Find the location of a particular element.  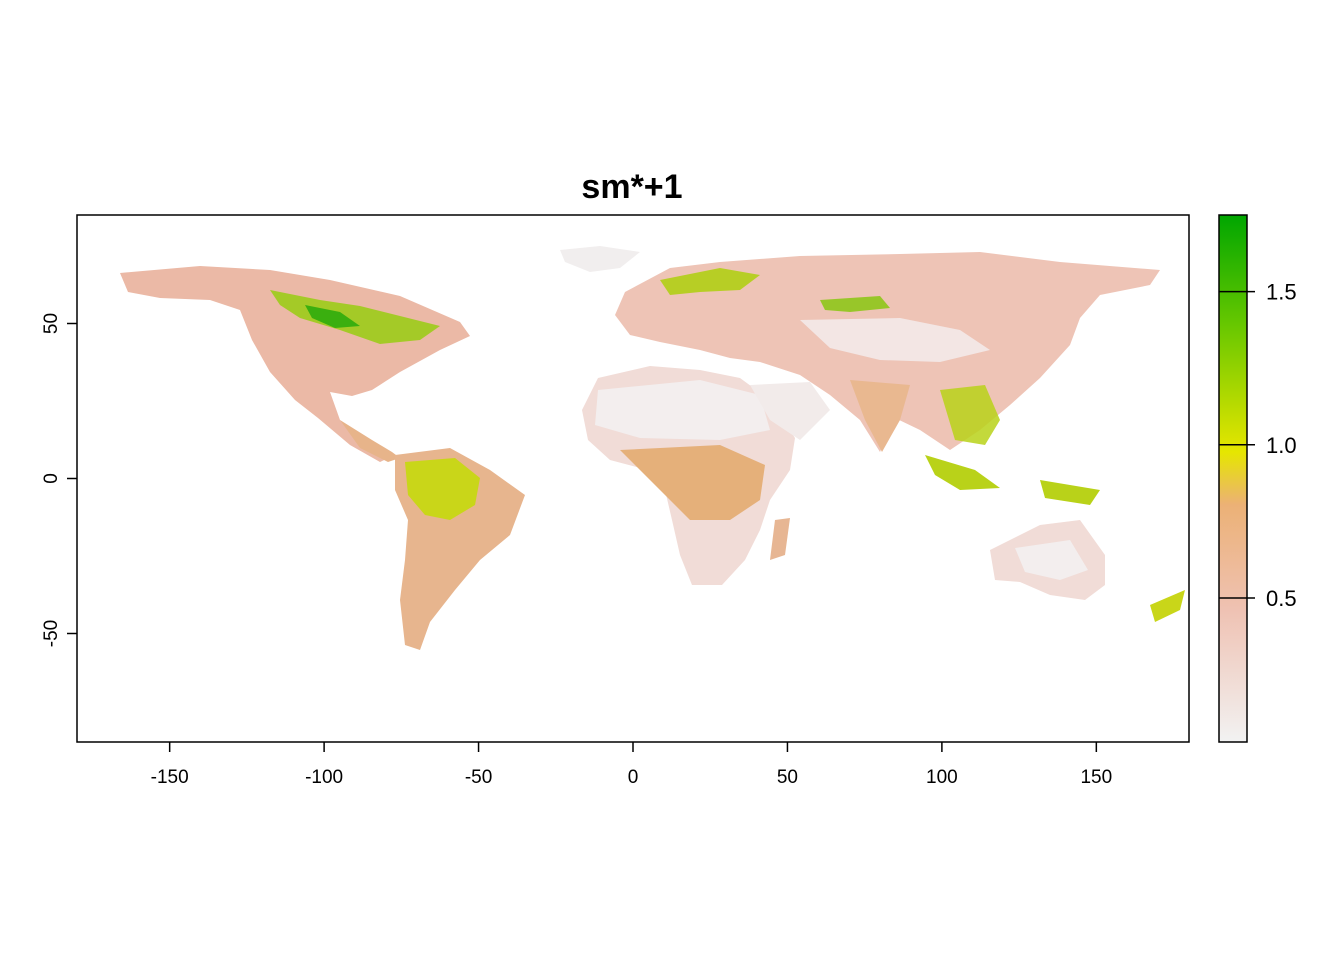

x-tick-label: -100 is located at coordinates (324, 777).